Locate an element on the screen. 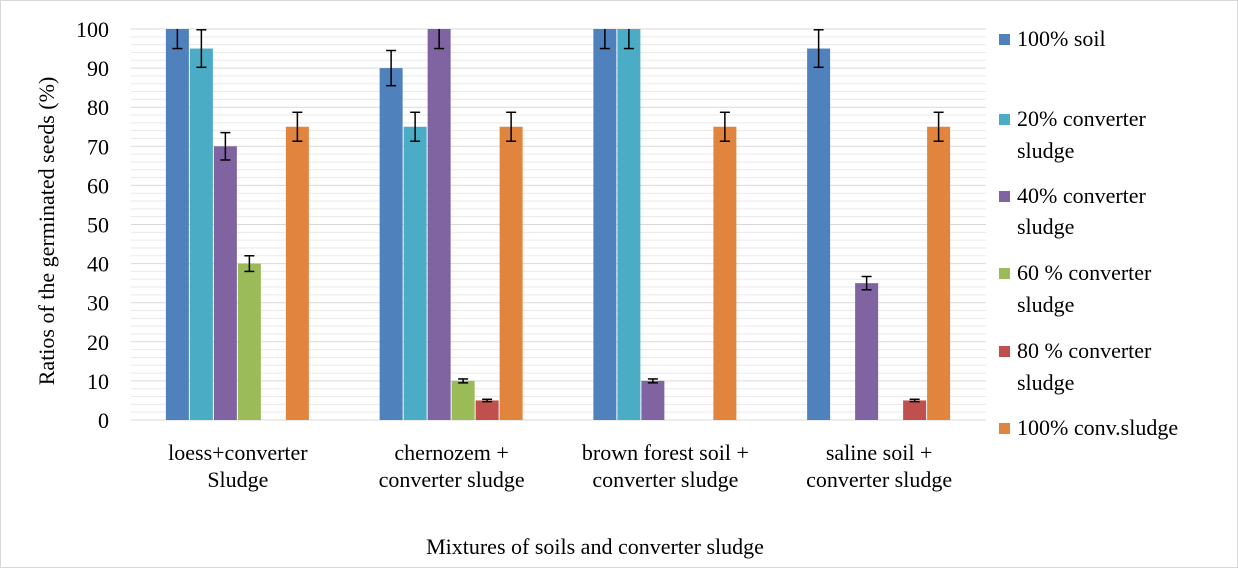  legend-label: 40% converter is located at coordinates (1082, 195).